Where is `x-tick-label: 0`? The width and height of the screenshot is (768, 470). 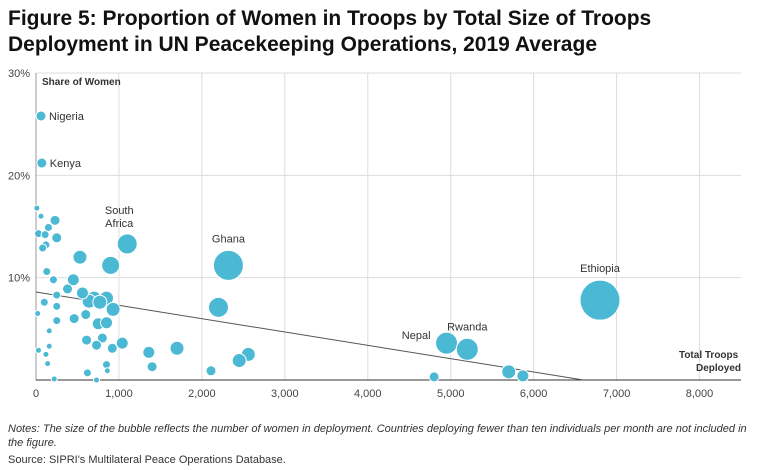 x-tick-label: 0 is located at coordinates (36, 394).